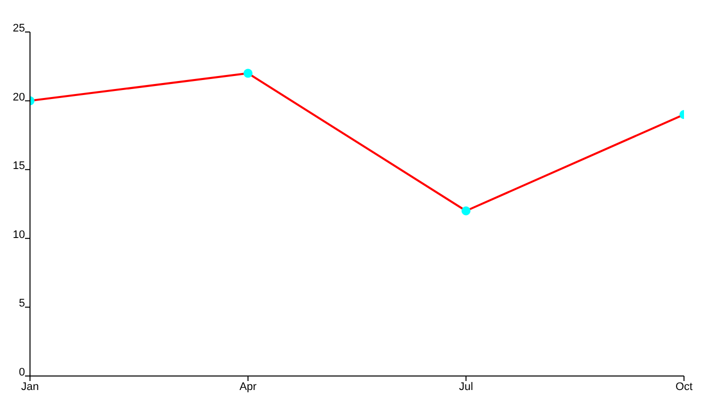  I want to click on y-tick-label: 5, so click(21, 304).